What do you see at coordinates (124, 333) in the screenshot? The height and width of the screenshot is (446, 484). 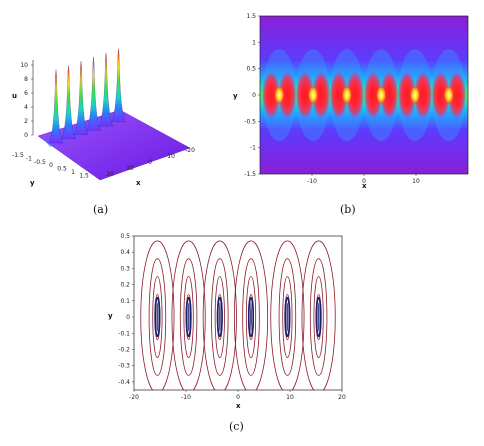 I see `y-tick-label-c: -0.1` at bounding box center [124, 333].